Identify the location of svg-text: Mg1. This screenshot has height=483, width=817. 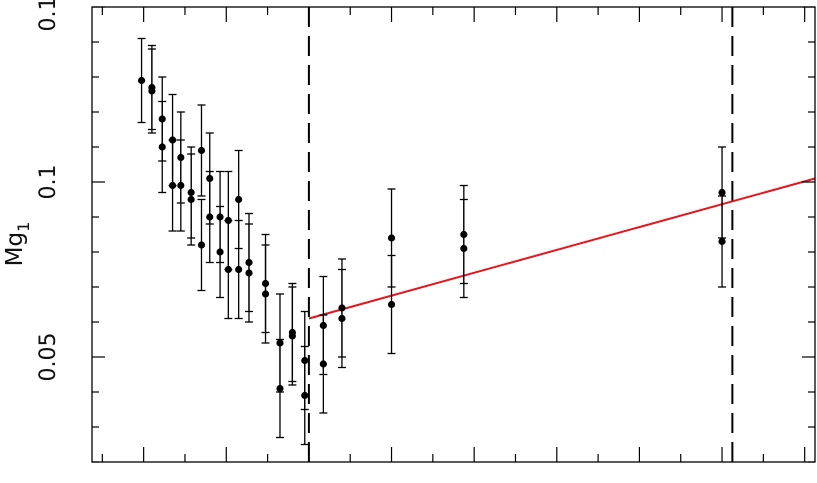
(17, 244).